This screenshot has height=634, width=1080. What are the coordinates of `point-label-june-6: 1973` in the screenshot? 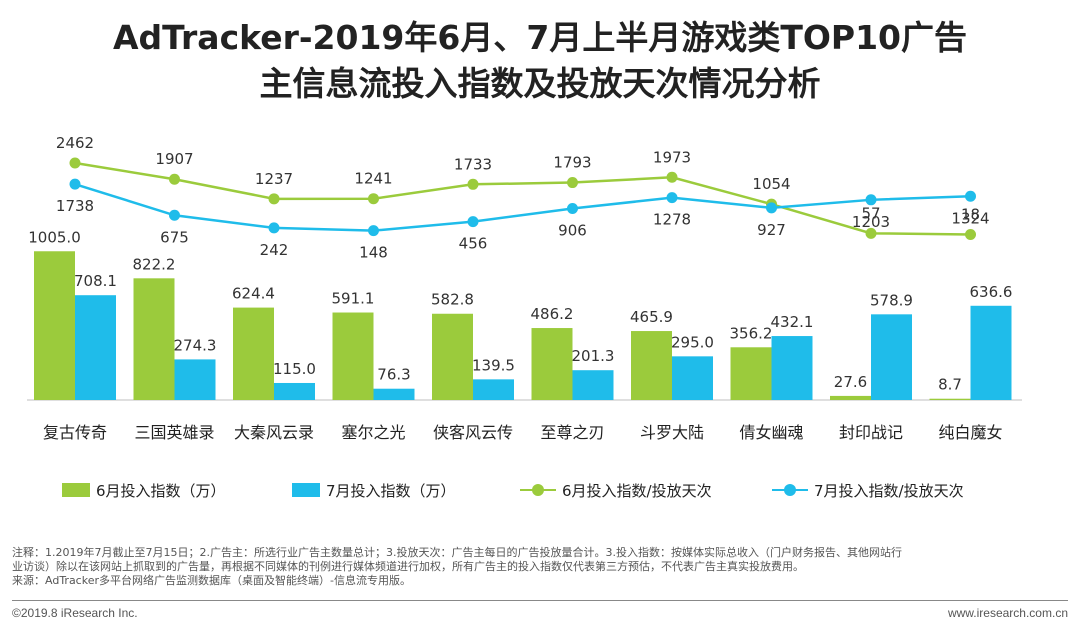 It's located at (672, 157).